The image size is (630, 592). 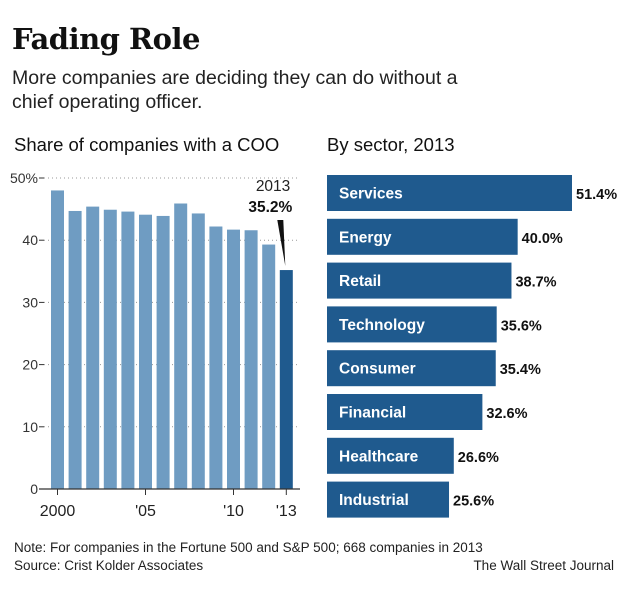 I want to click on left-panel-title: Share of companies with a COO, so click(x=147, y=144).